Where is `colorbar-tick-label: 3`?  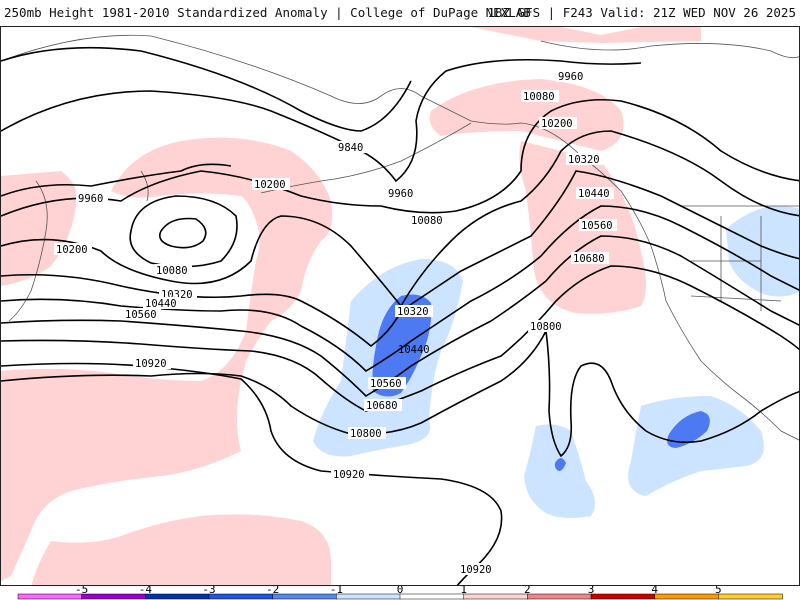 colorbar-tick-label: 3 is located at coordinates (591, 591).